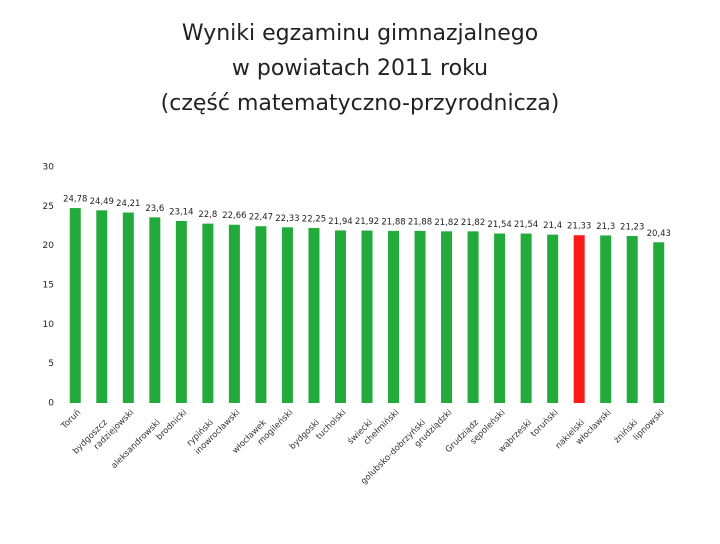 The image size is (720, 544). I want to click on x-tick-label: Toruń, so click(71, 420).